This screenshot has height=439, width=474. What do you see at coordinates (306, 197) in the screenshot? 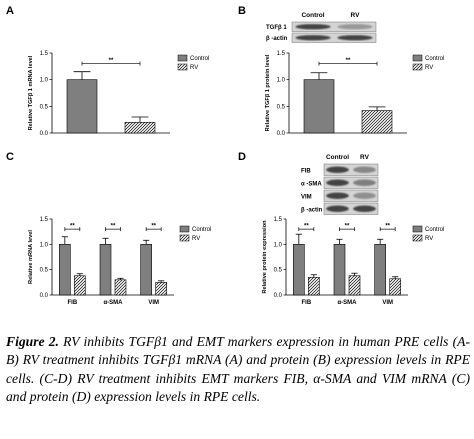
I see `blot-row-label: VIM` at bounding box center [306, 197].